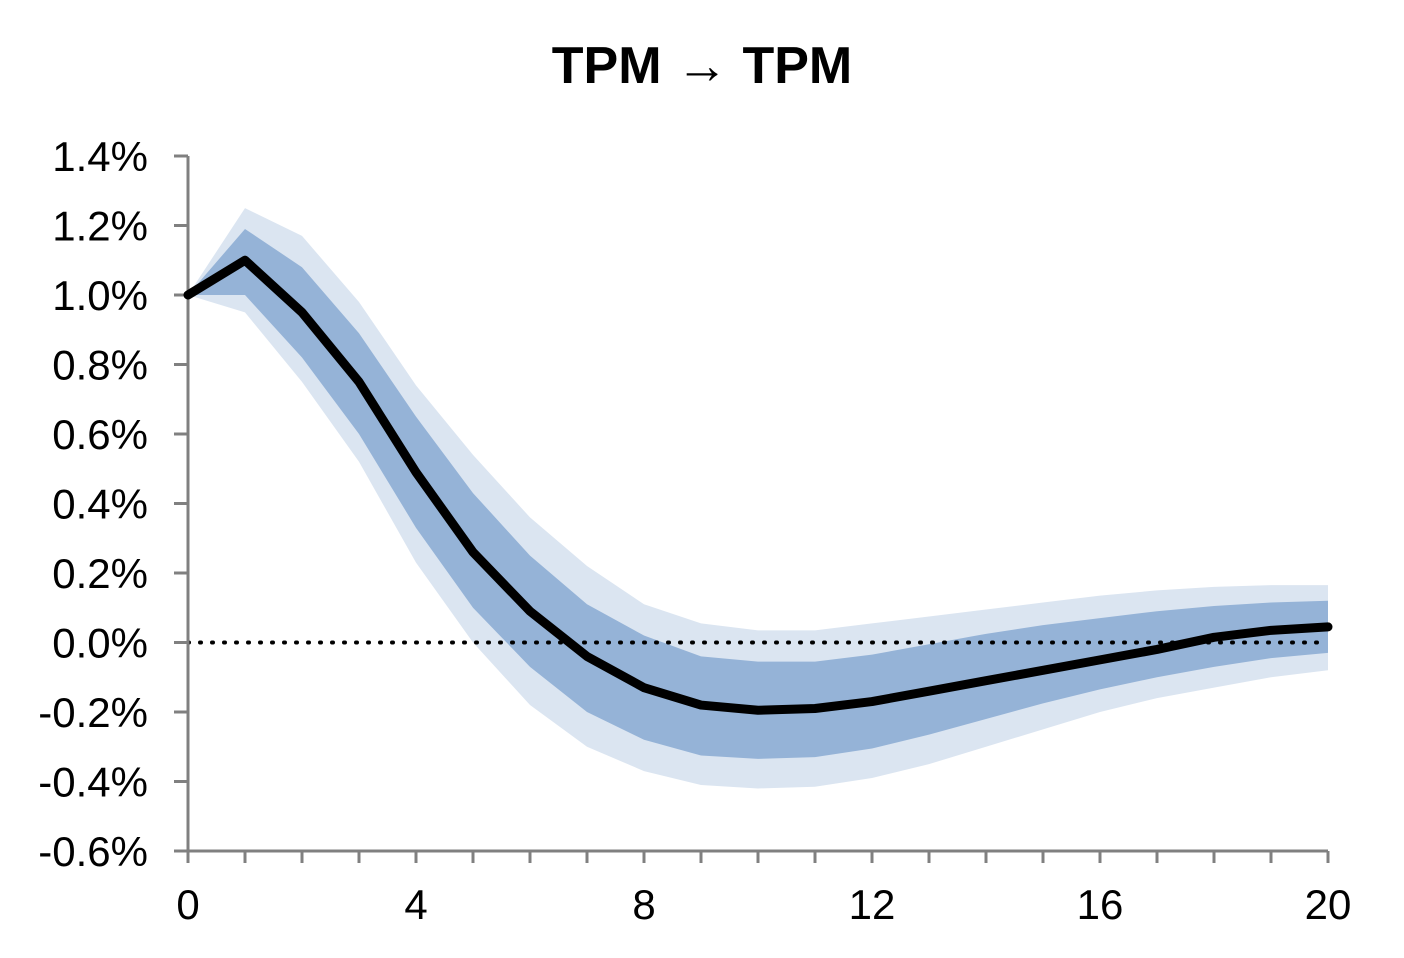 This screenshot has width=1404, height=958. What do you see at coordinates (1328, 904) in the screenshot?
I see `x-tick-label: 20` at bounding box center [1328, 904].